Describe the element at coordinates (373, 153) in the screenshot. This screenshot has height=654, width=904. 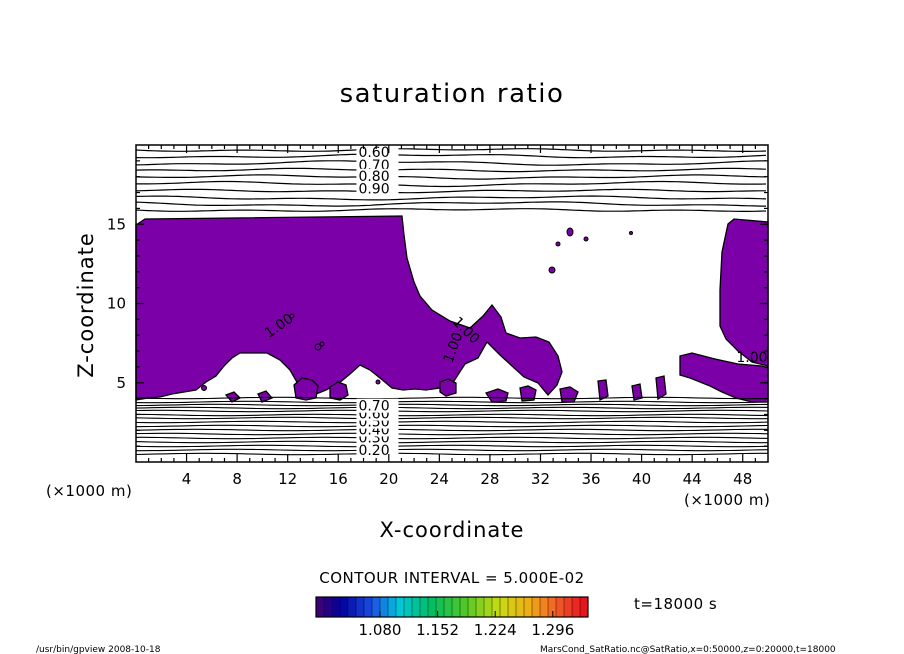
I see `upper-contour-label-text: 0.60` at that location.